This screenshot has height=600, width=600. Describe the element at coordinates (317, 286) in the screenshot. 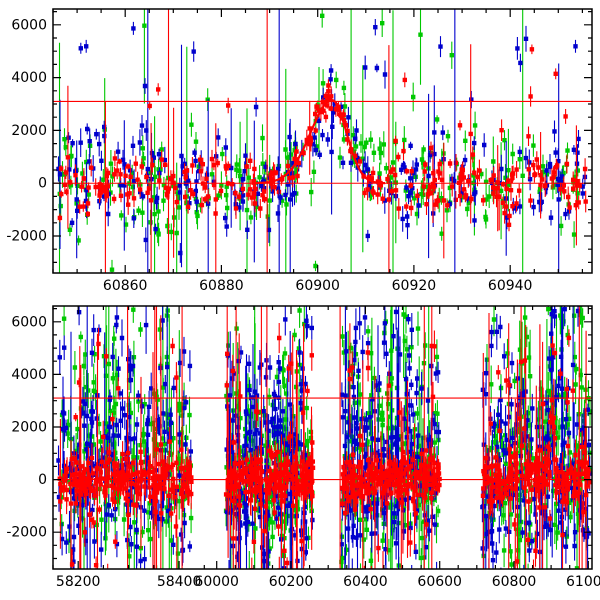

I see `x-tick-label: 60900` at that location.